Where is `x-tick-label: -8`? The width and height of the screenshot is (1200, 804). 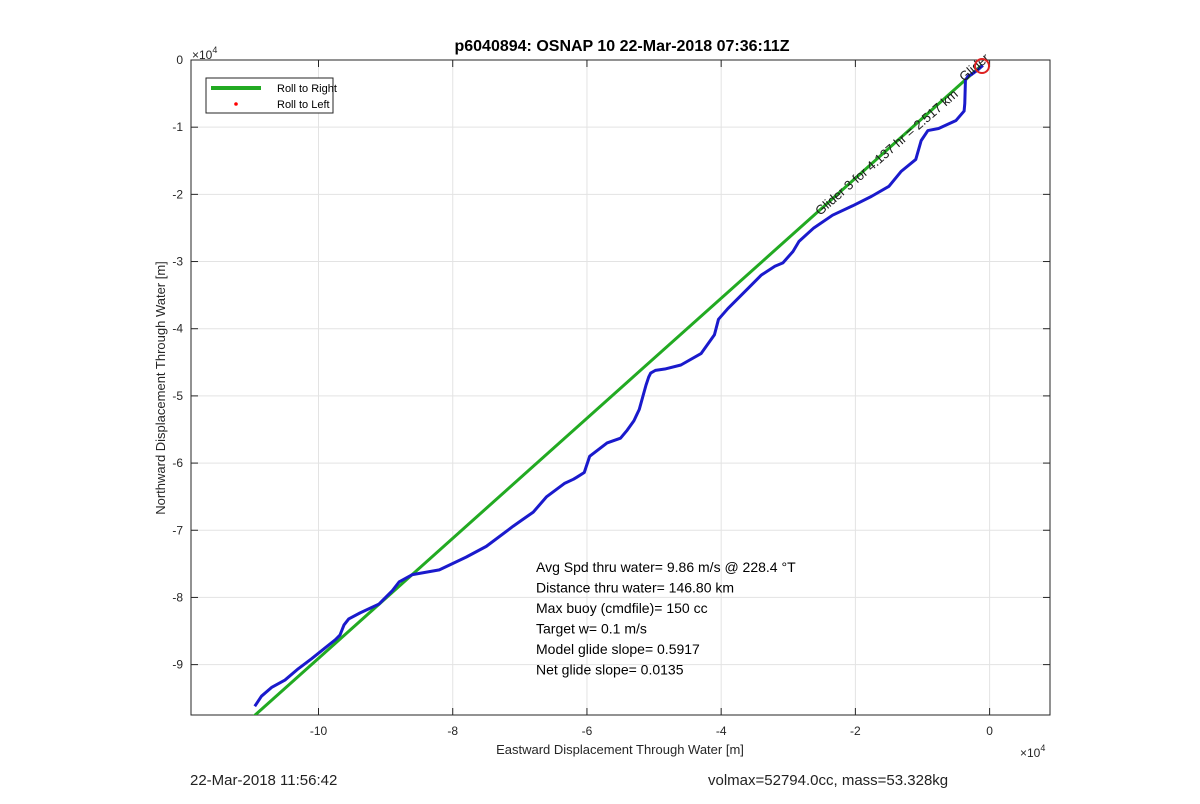
x-tick-label: -8 is located at coordinates (452, 731).